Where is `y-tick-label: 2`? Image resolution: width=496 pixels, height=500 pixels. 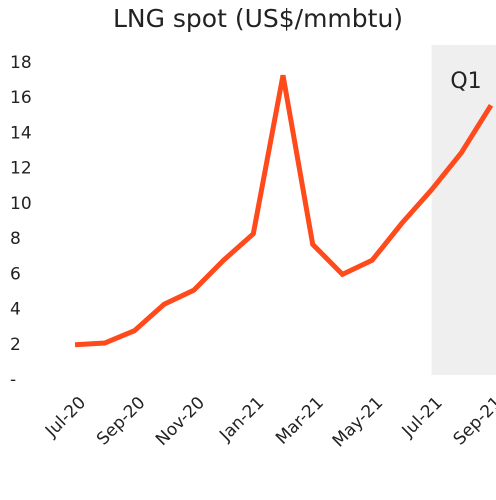 y-tick-label: 2 is located at coordinates (15, 345).